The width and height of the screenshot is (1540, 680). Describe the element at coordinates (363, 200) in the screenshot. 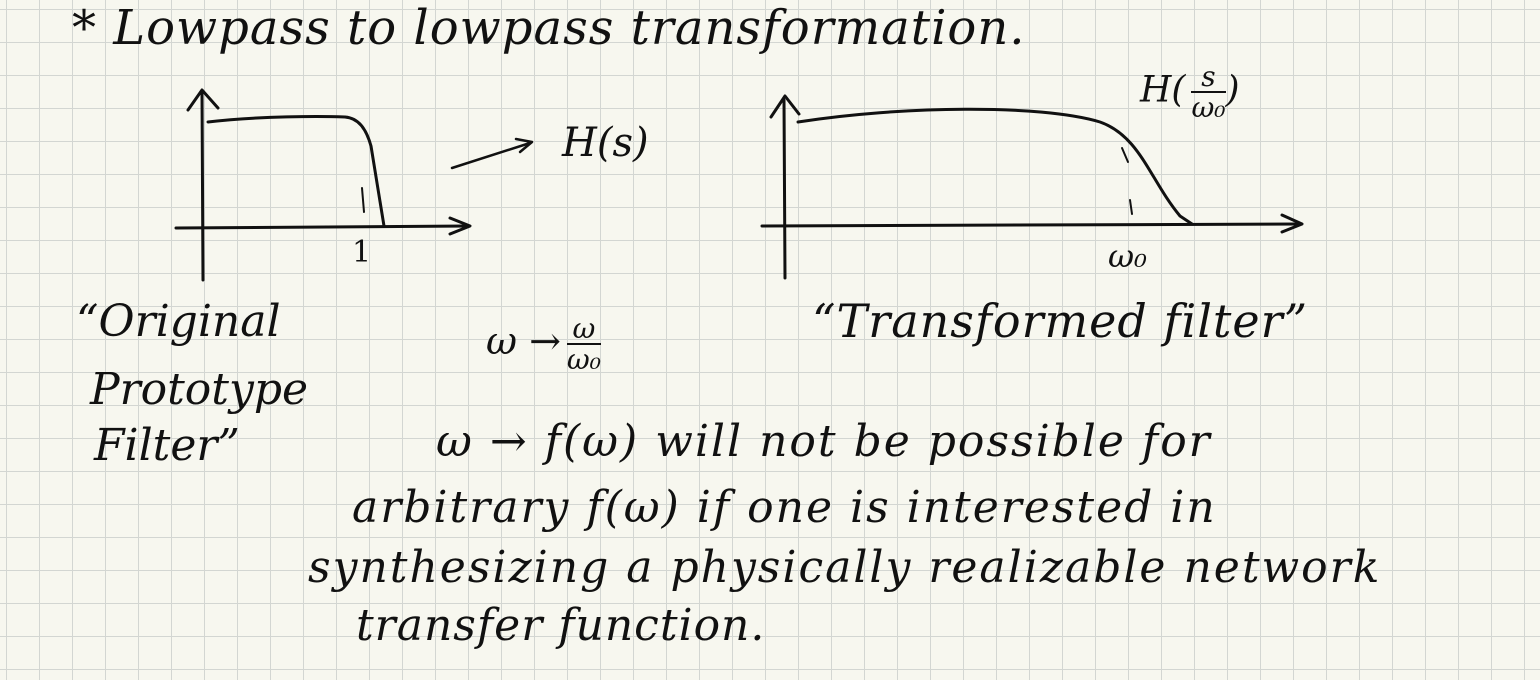

I see `left-cutoff-dash` at that location.